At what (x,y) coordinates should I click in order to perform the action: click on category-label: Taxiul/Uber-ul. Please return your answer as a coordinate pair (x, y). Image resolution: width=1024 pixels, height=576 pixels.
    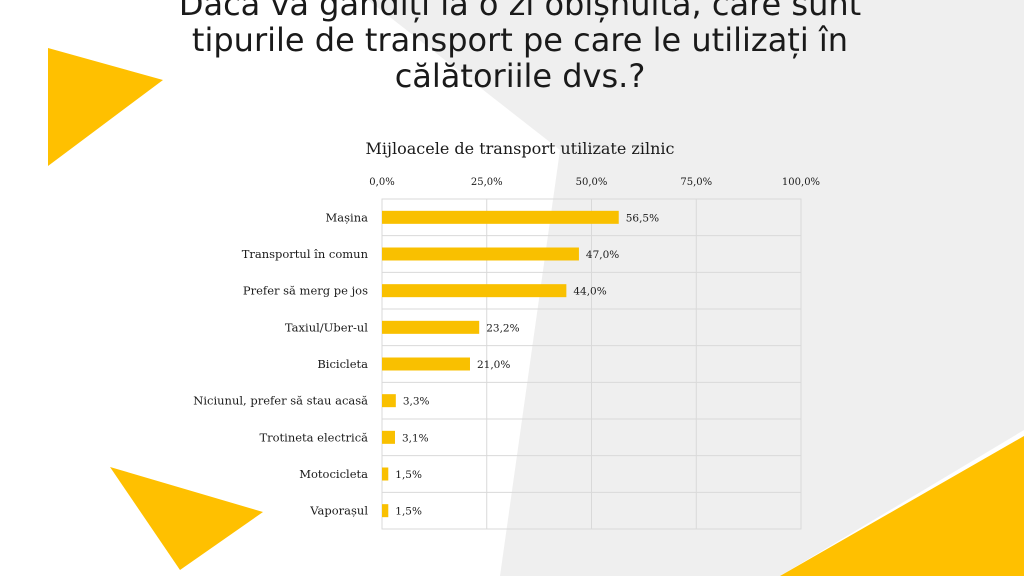
    Looking at the image, I should click on (326, 327).